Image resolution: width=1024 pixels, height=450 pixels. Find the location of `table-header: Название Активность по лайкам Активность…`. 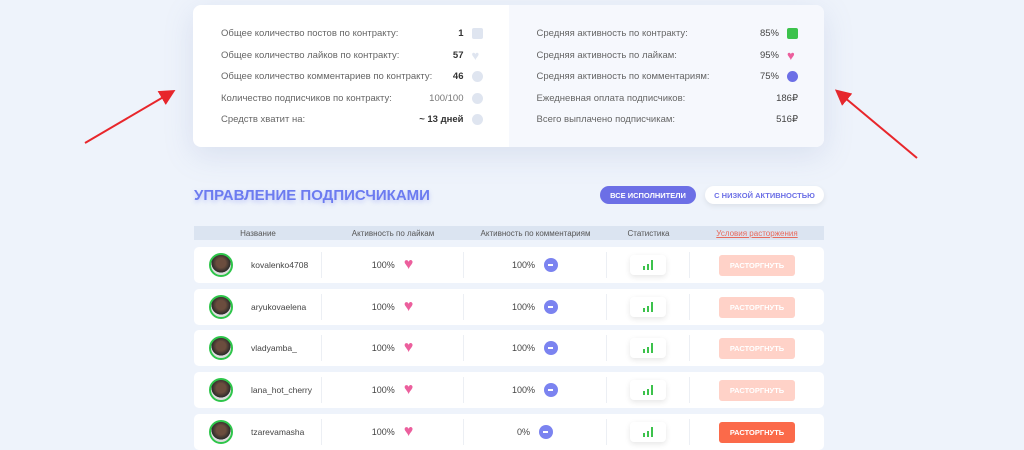

table-header: Название Активность по лайкам Активность… is located at coordinates (509, 233).